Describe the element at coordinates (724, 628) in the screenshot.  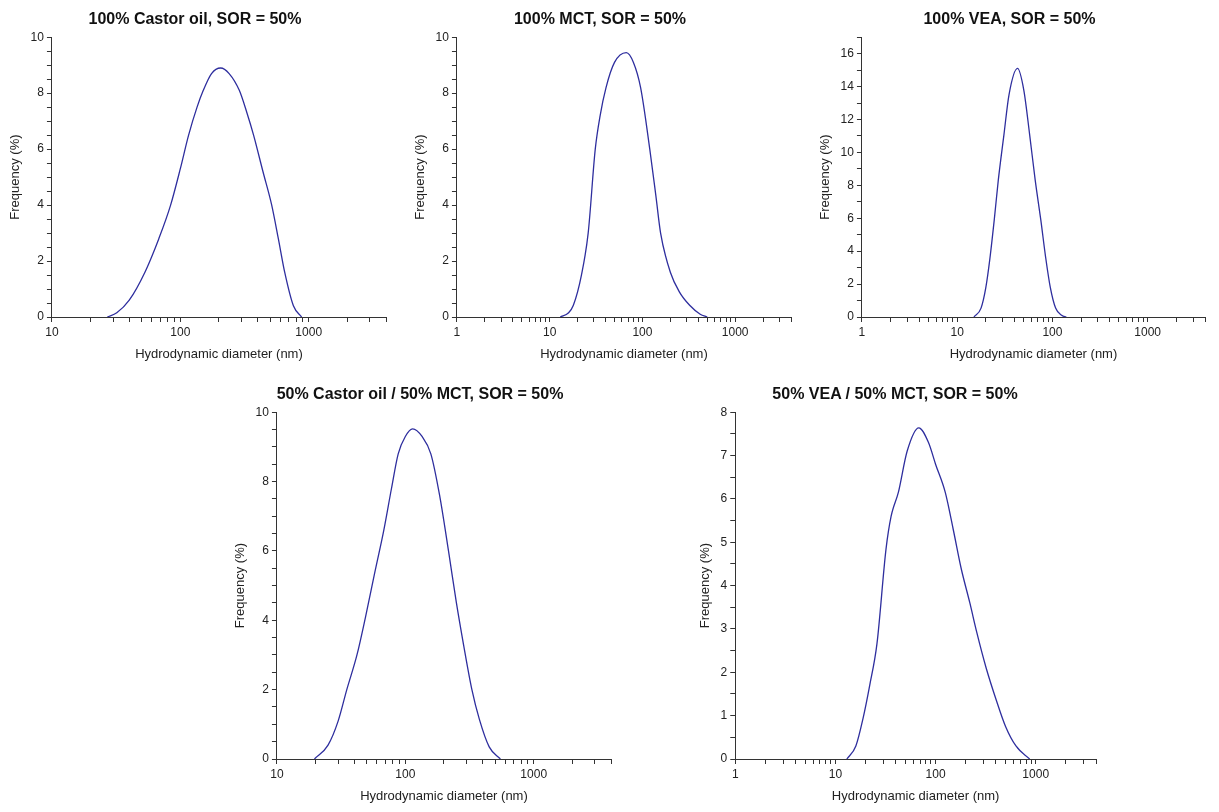
I see `y-tick-label: 3` at that location.